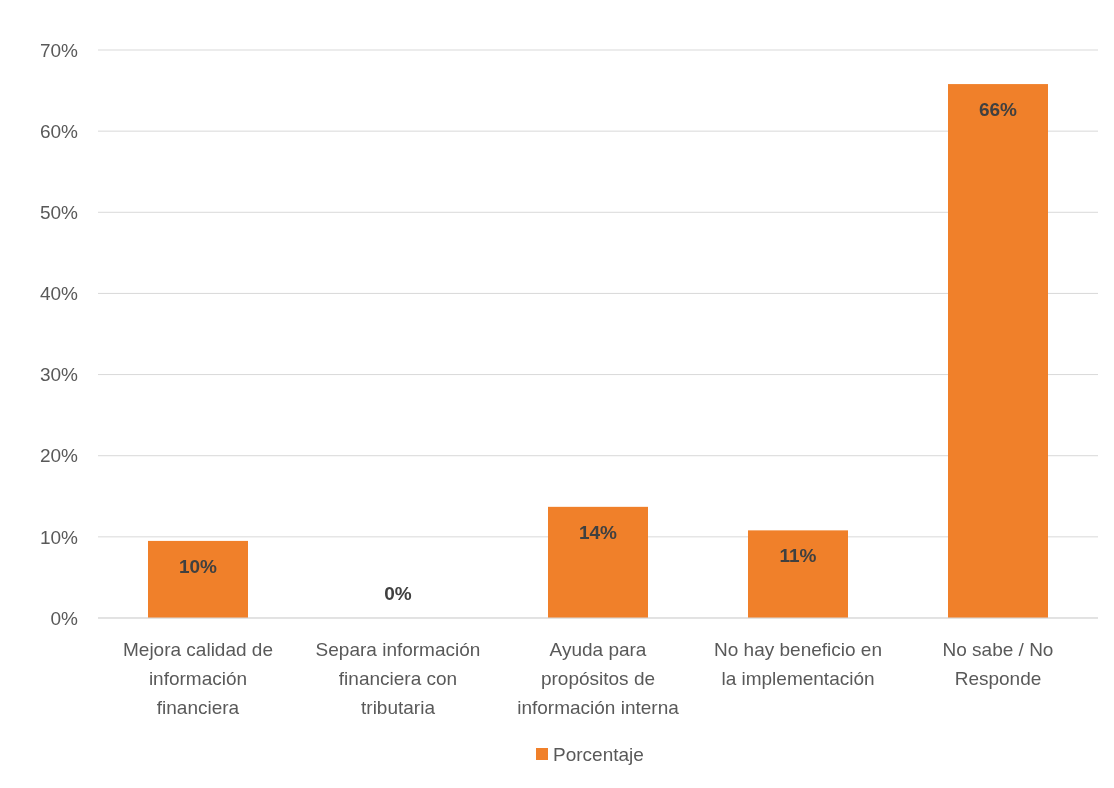 This screenshot has width=1114, height=788. I want to click on y-tick-label: 30%, so click(59, 375).